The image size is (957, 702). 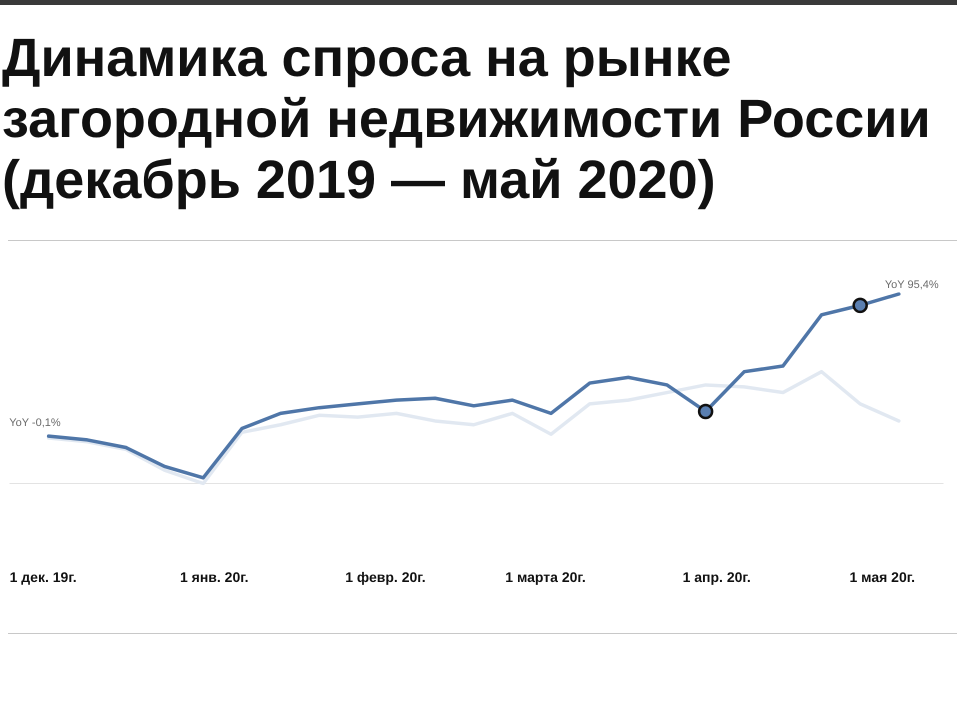 I want to click on annotation: YoY -0,1%, so click(x=35, y=423).